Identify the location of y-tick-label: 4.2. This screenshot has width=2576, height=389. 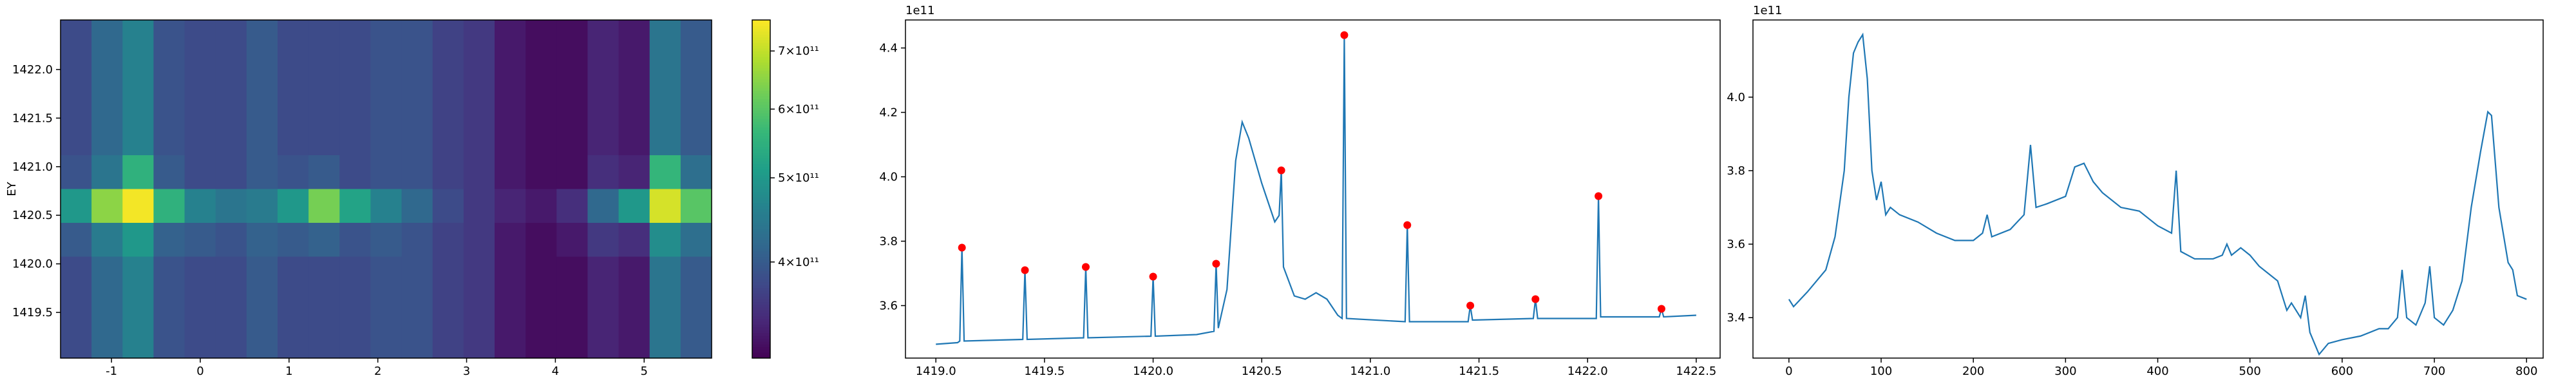
(888, 113).